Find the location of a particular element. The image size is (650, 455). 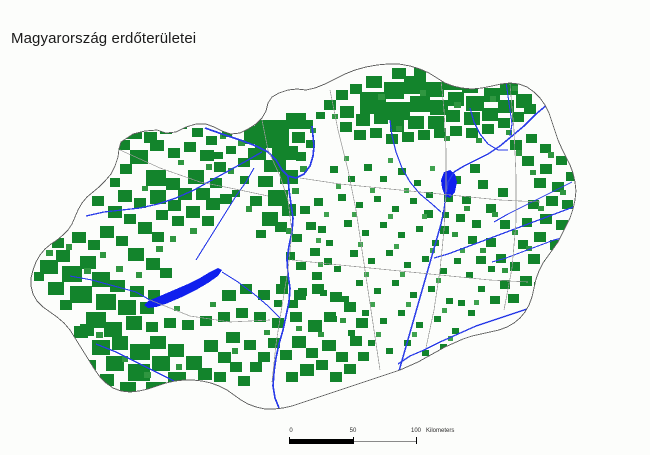

page-title: Magyarország erdőterületei is located at coordinates (104, 38).